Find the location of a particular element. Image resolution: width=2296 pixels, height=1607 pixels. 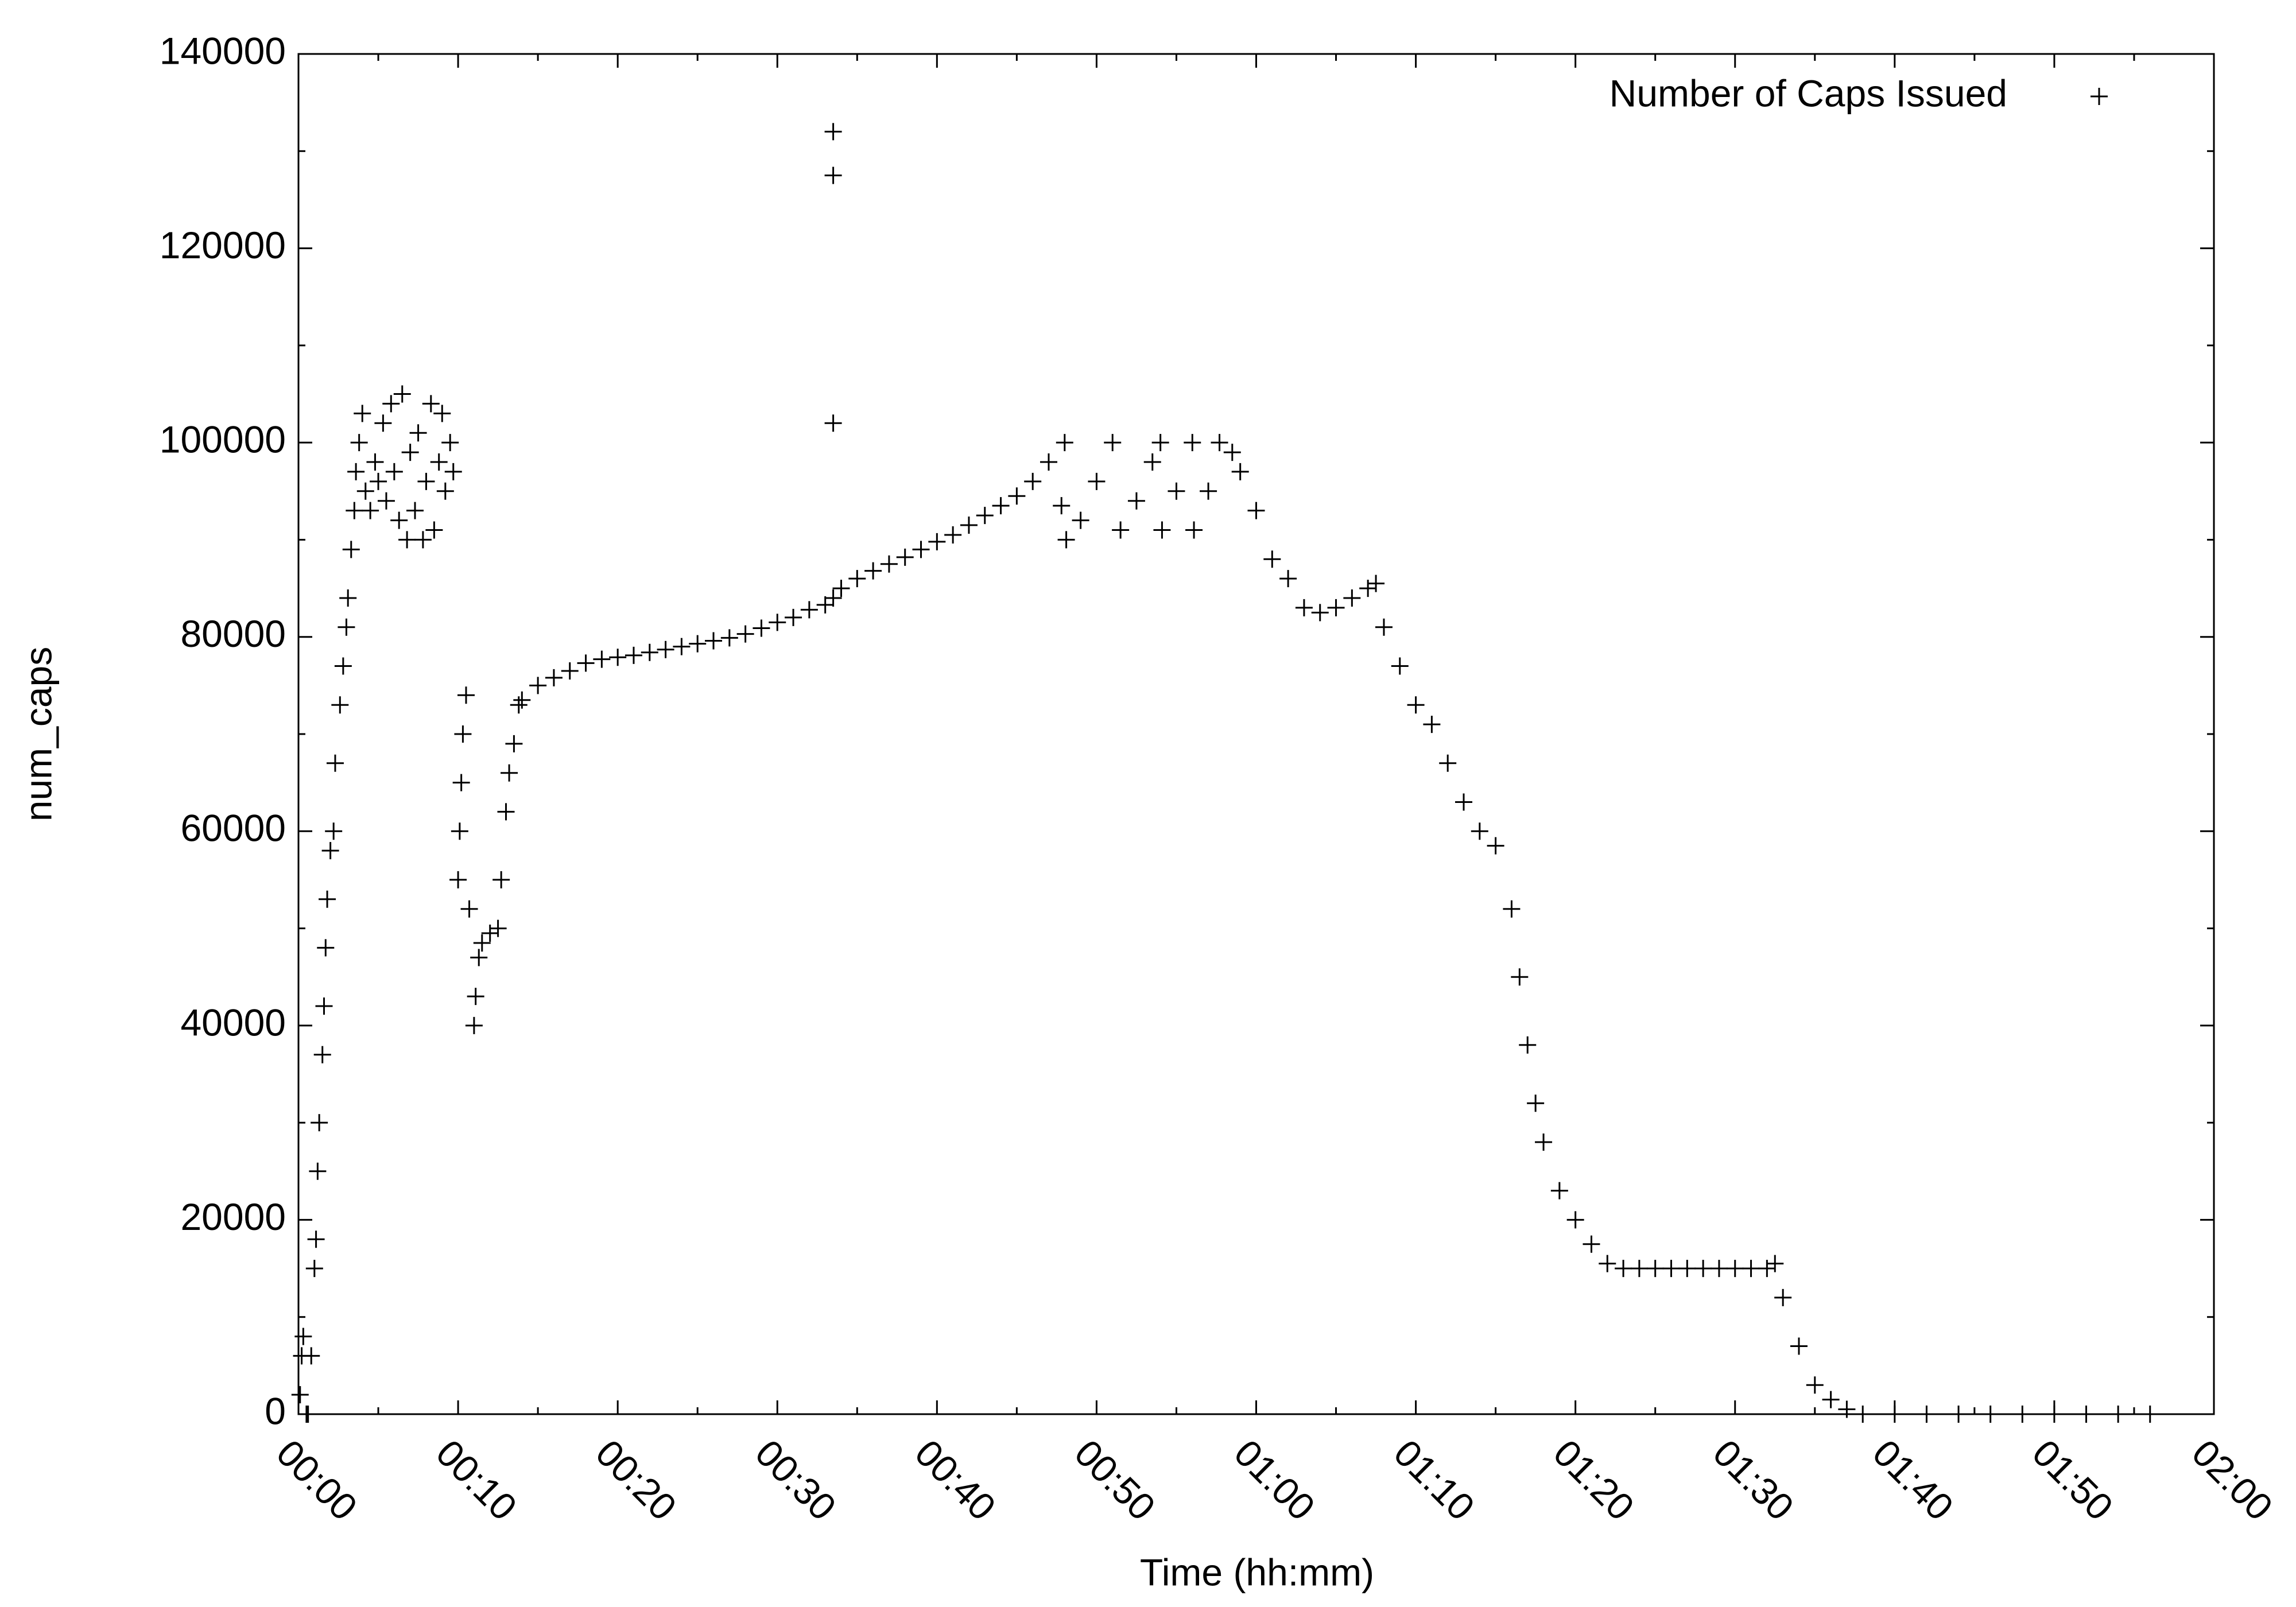

y-tick-label: 0 is located at coordinates (275, 1410).